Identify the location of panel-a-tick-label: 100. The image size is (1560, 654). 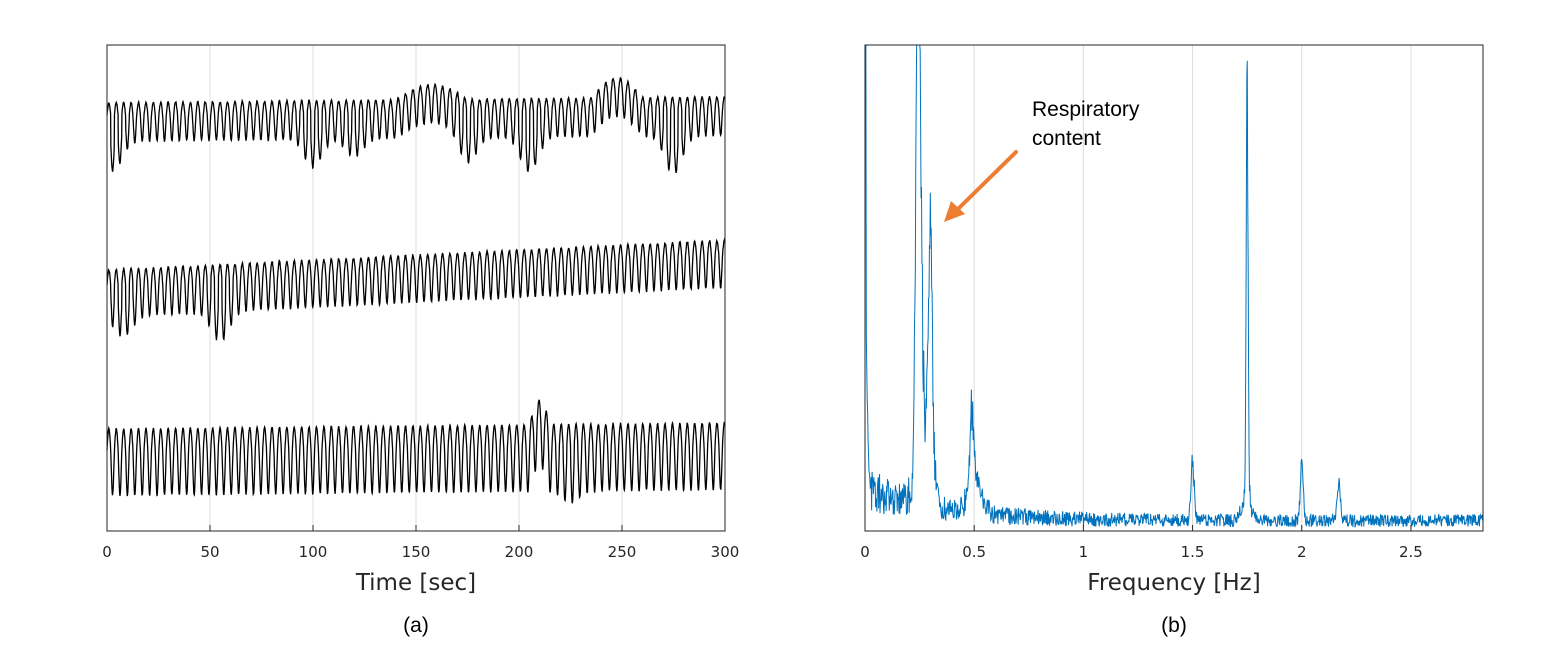
(313, 552).